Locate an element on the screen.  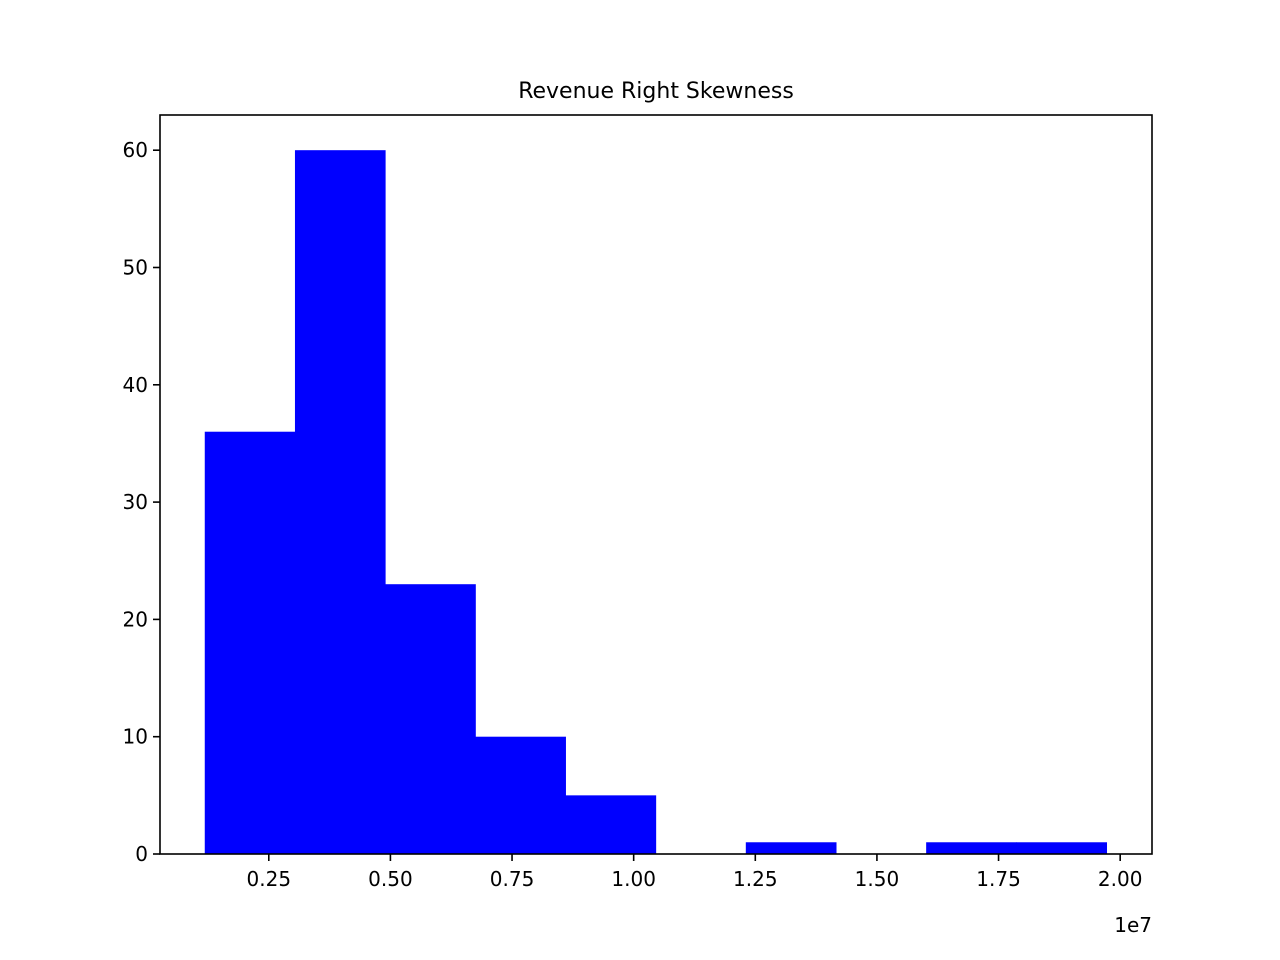
x-tick-label: 1.50 is located at coordinates (877, 879).